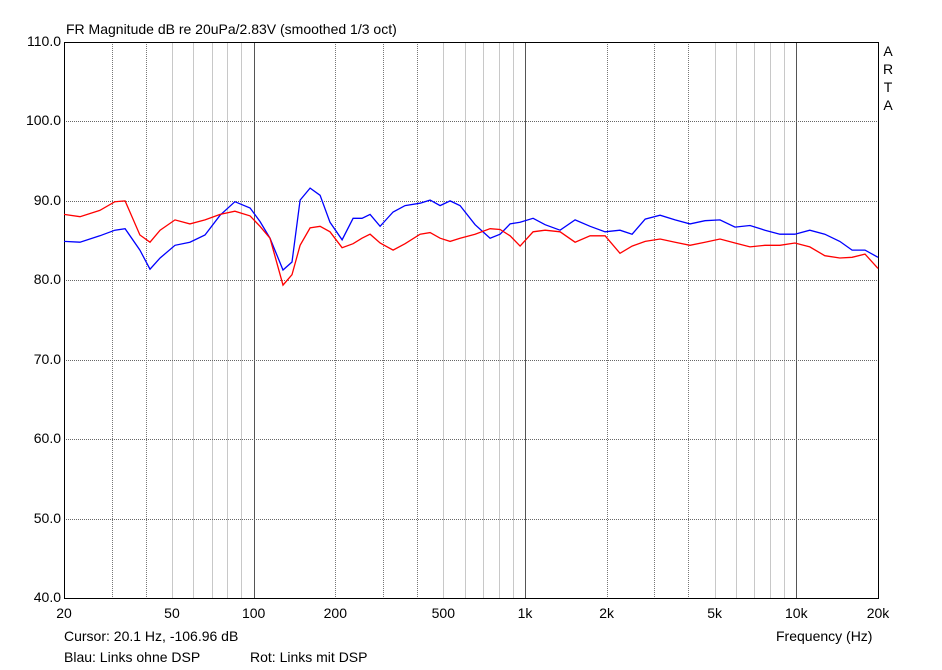 This screenshot has width=942, height=670. Describe the element at coordinates (796, 613) in the screenshot. I see `x-tick-label: 10k` at that location.